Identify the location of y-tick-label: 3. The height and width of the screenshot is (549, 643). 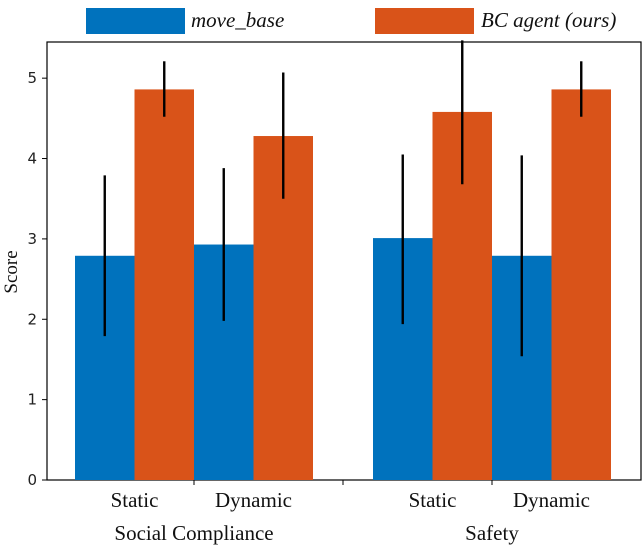
(32, 239).